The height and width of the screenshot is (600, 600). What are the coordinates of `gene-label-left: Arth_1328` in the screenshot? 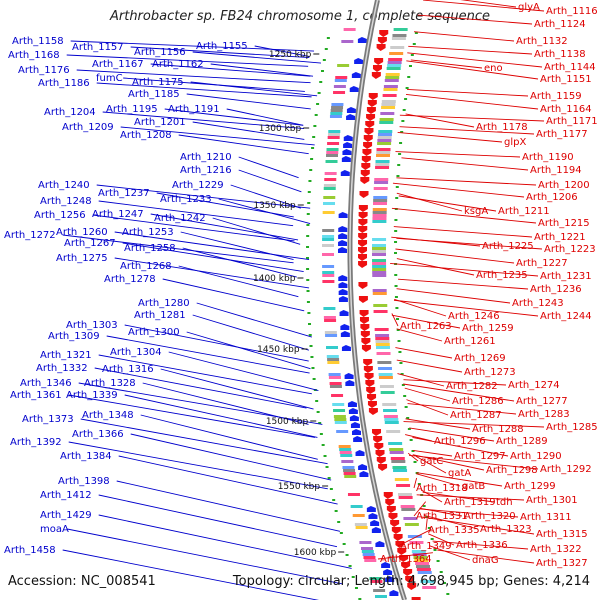 It's located at (110, 383).